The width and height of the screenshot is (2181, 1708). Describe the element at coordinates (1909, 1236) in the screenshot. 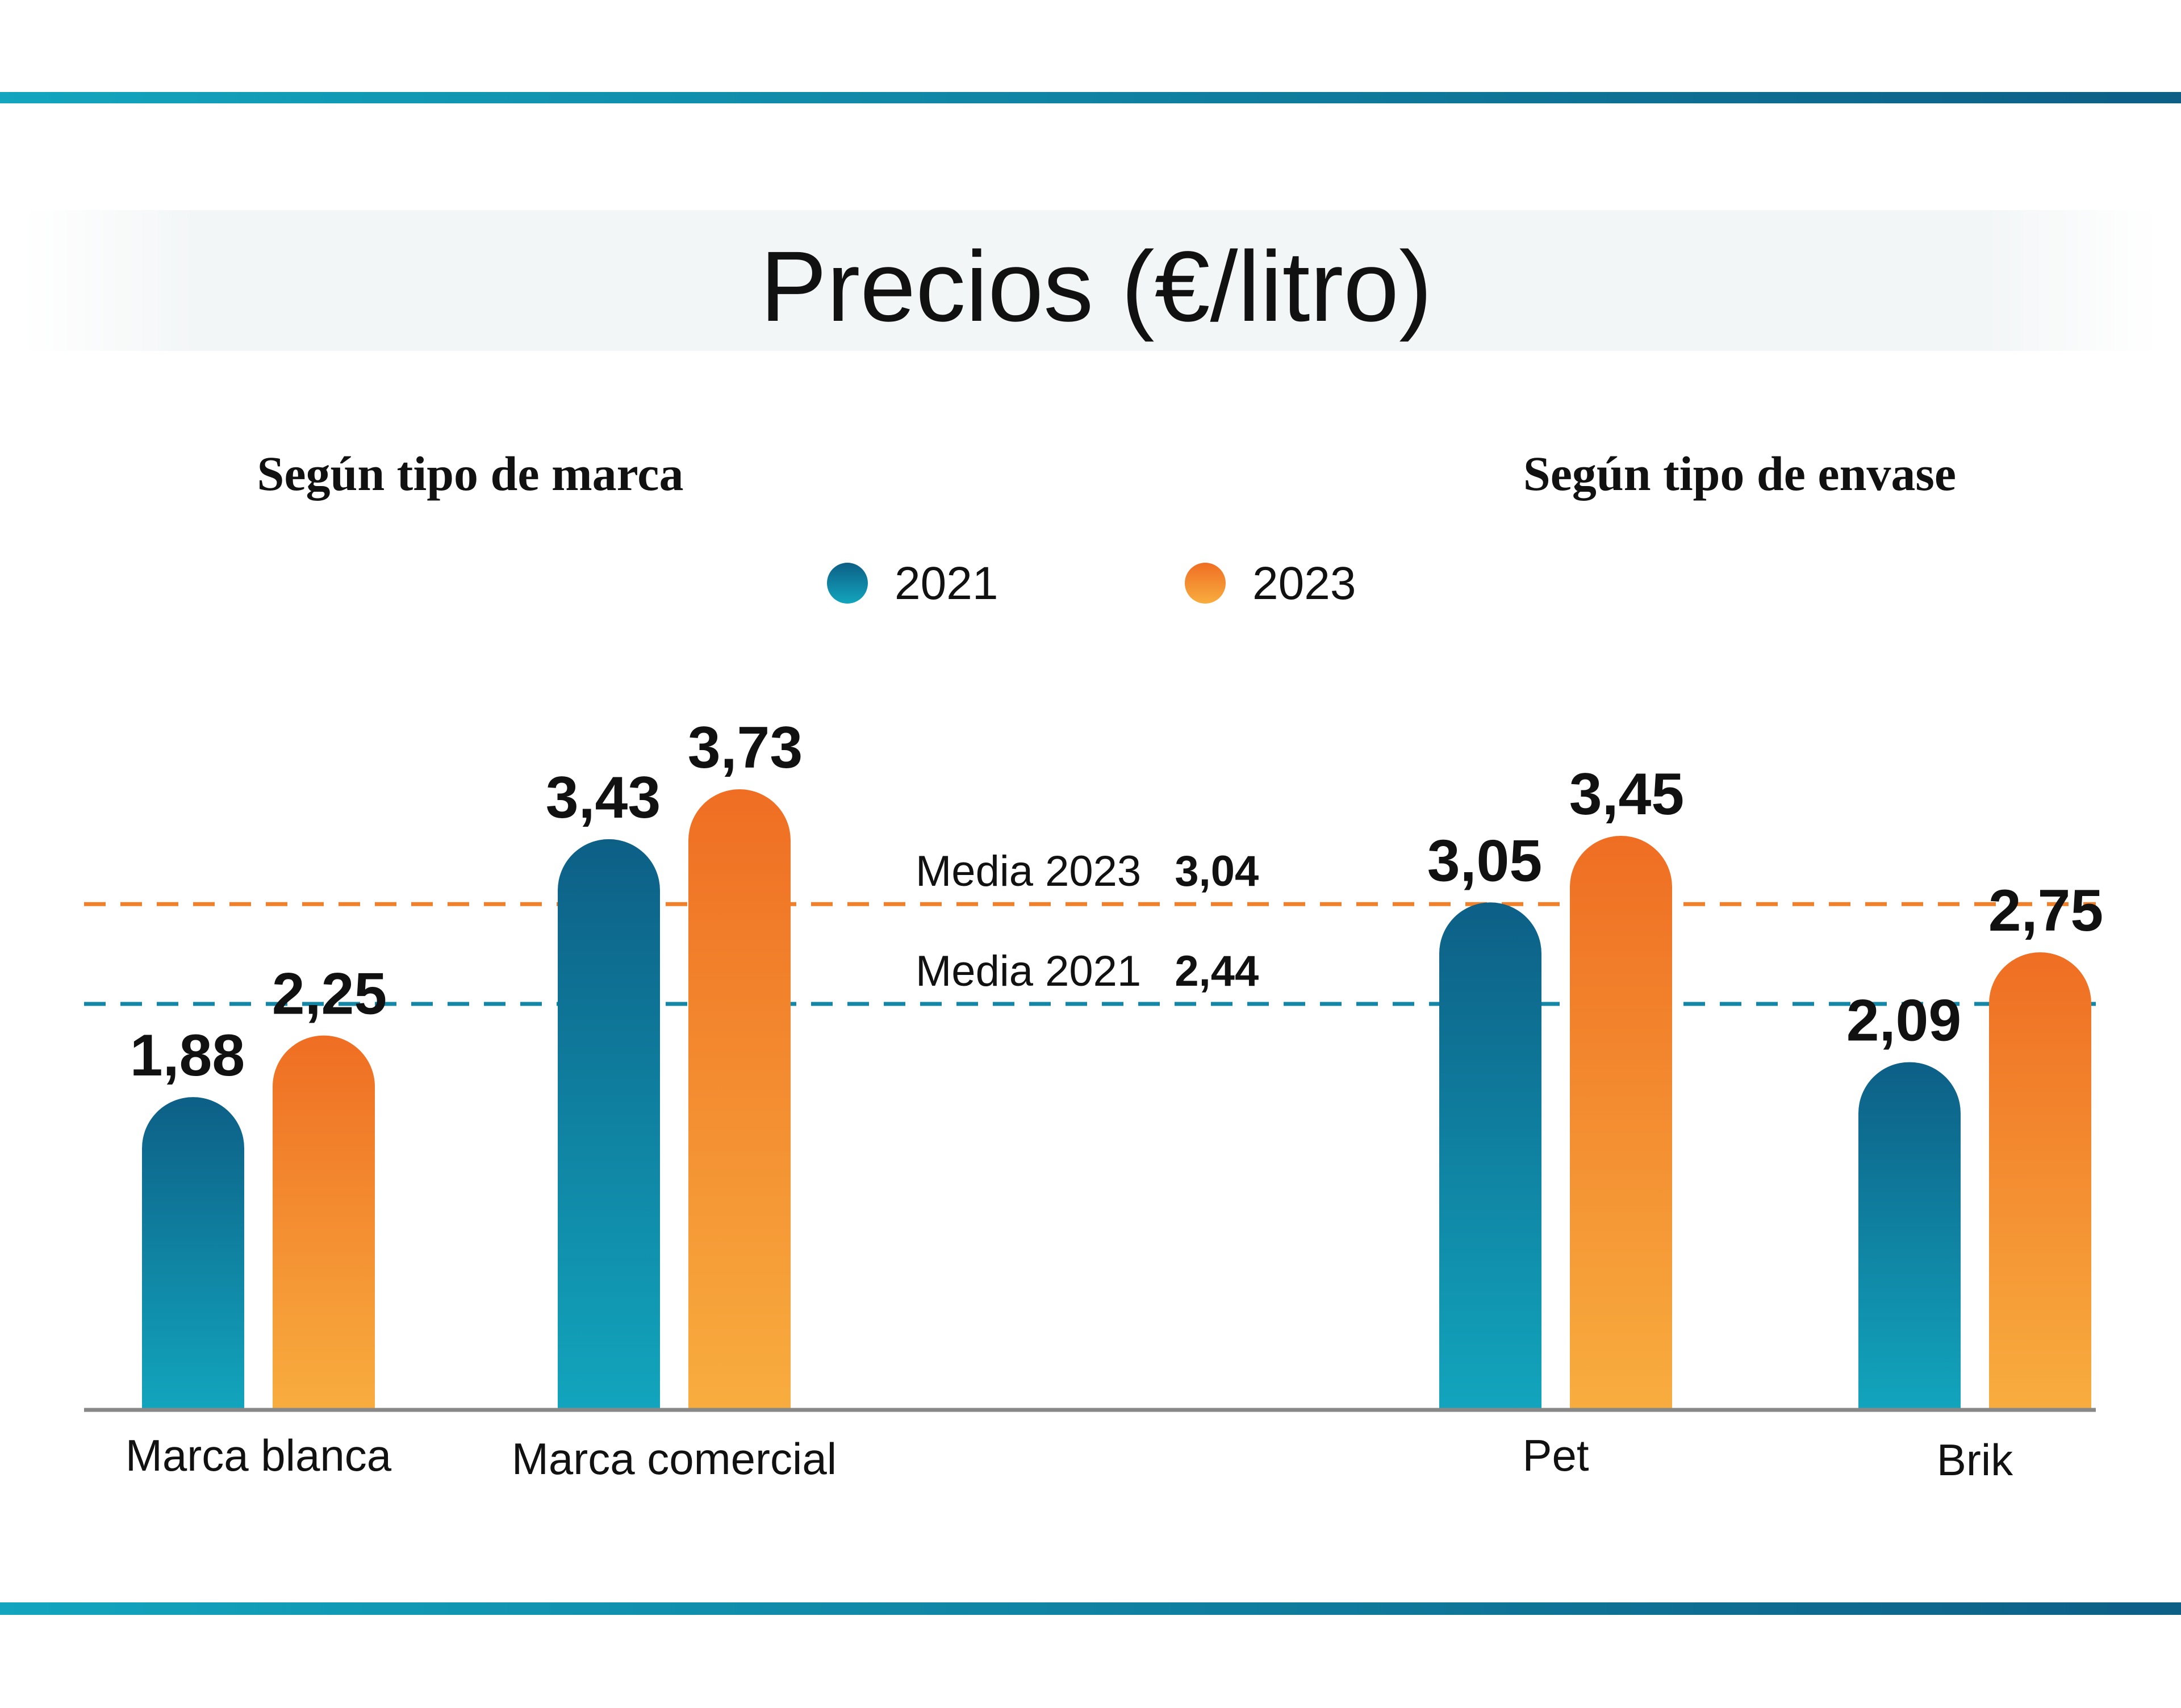

I see `bar-brik-2021` at that location.